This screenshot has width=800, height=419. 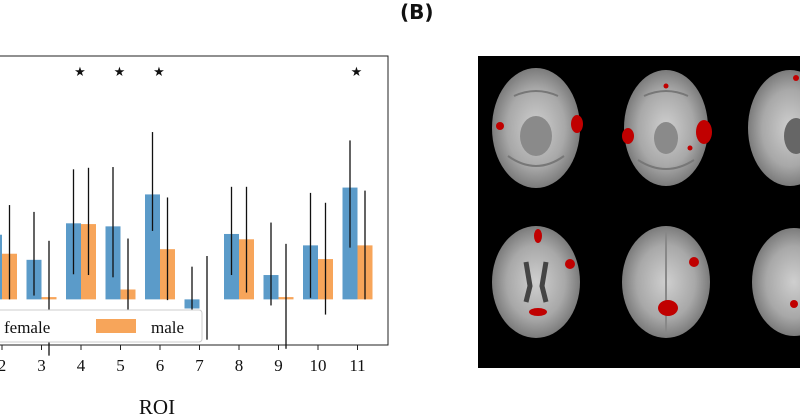 I want to click on x-tick-label-6: 6, so click(x=160, y=365).